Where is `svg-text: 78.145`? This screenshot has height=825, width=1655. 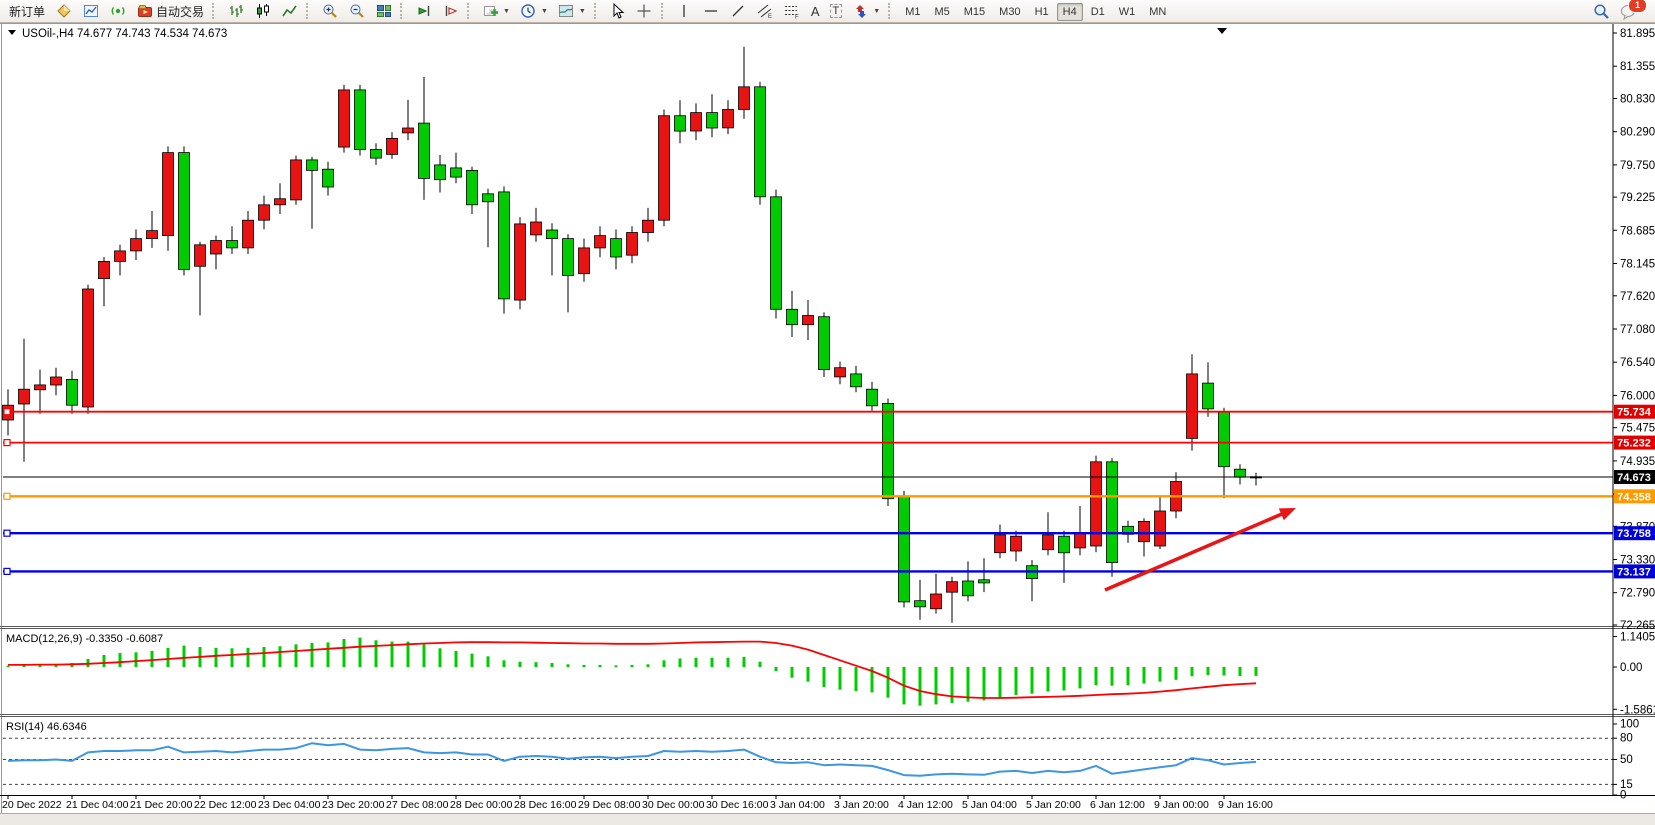 svg-text: 78.145 is located at coordinates (1637, 265).